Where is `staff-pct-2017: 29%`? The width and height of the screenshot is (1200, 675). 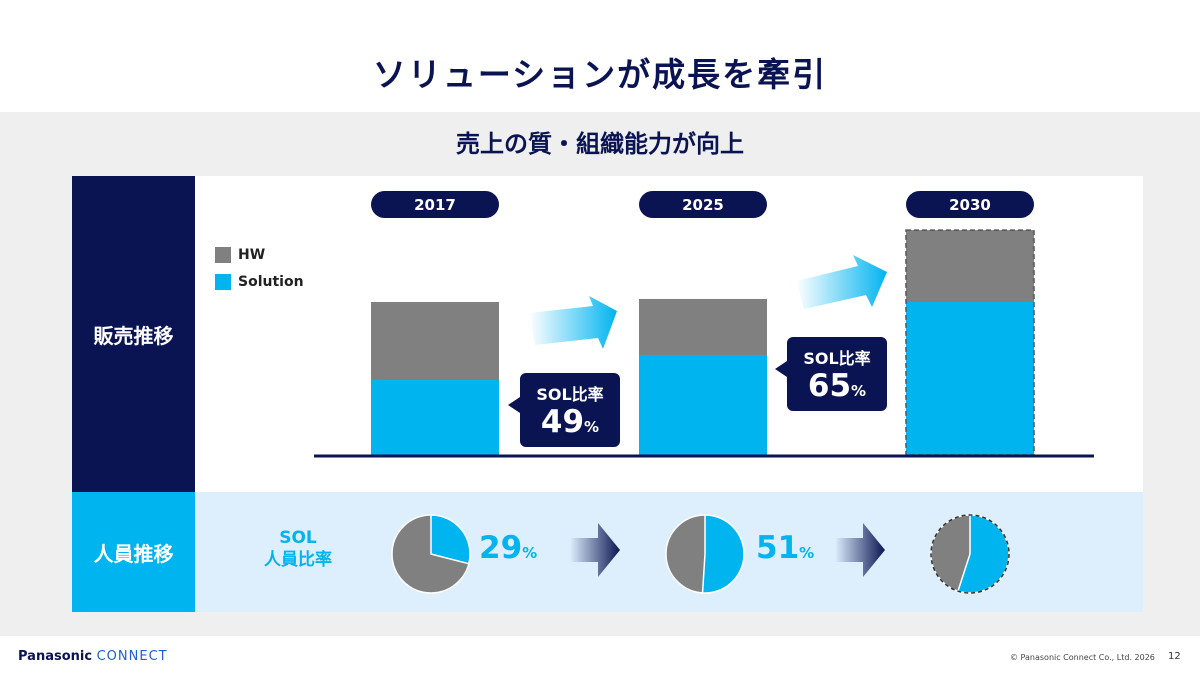
staff-pct-2017: 29% is located at coordinates (508, 548).